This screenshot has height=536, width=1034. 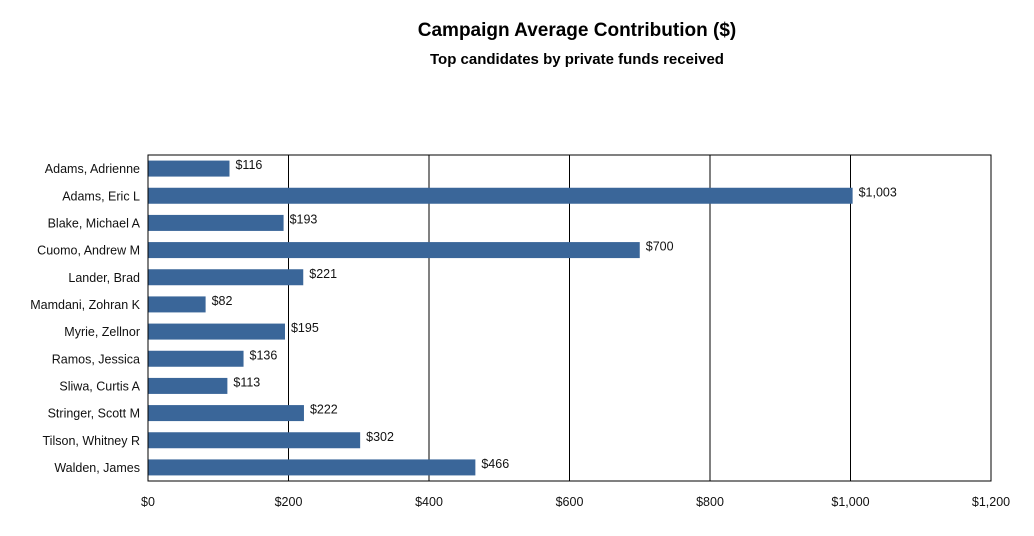 I want to click on value-label: $222, so click(x=324, y=410).